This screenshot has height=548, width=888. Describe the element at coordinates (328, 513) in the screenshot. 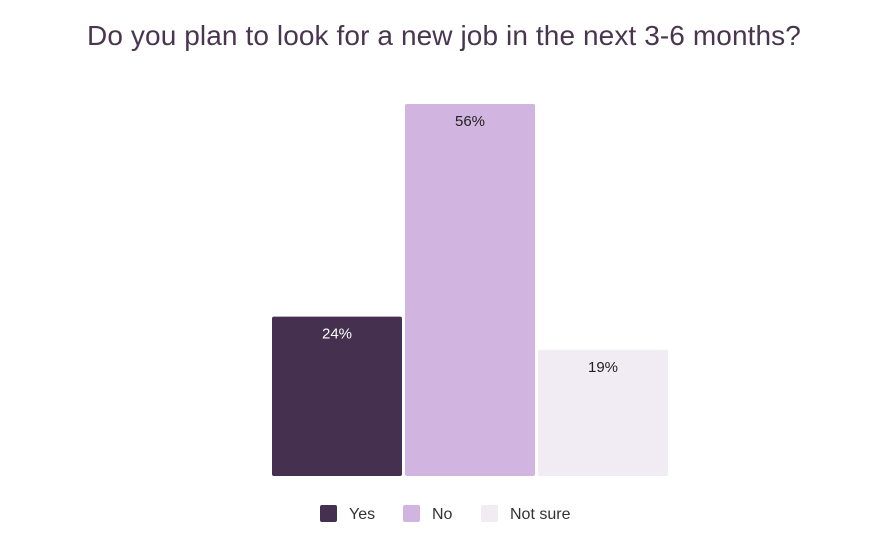

I see `legend-swatch-yes` at that location.